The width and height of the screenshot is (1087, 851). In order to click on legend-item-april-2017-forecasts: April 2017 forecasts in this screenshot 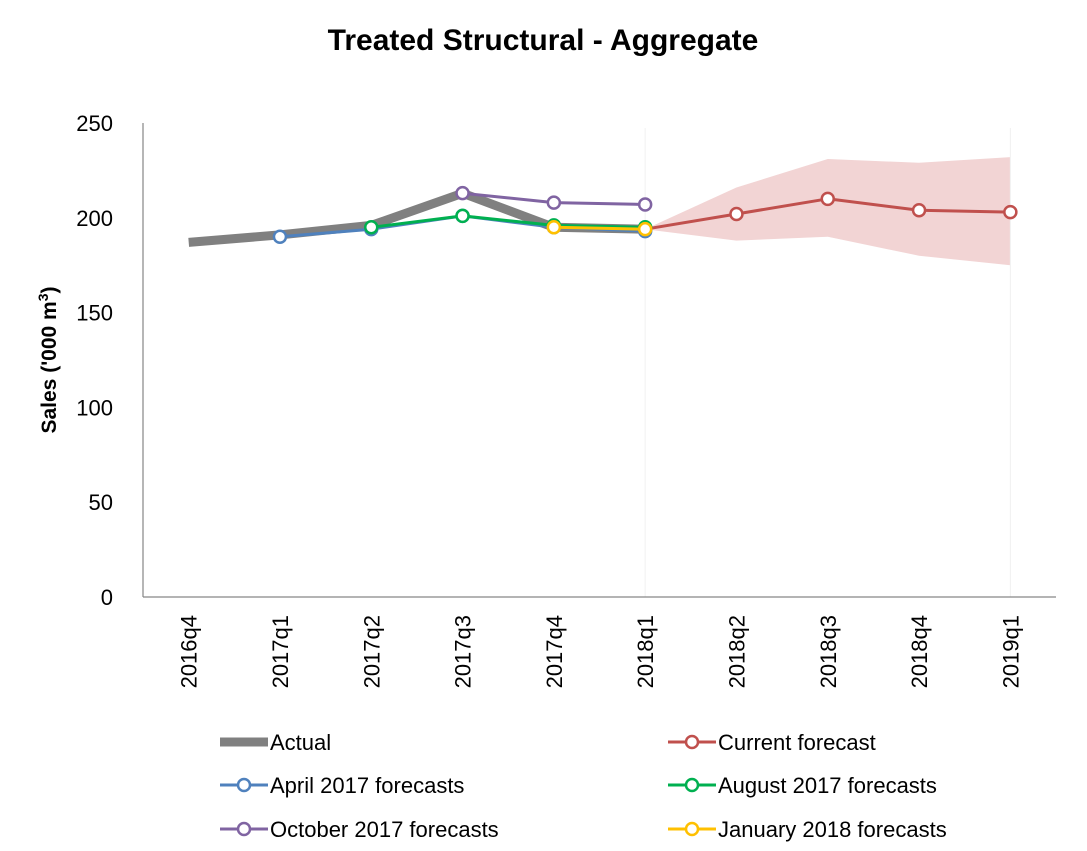, I will do `click(342, 785)`.